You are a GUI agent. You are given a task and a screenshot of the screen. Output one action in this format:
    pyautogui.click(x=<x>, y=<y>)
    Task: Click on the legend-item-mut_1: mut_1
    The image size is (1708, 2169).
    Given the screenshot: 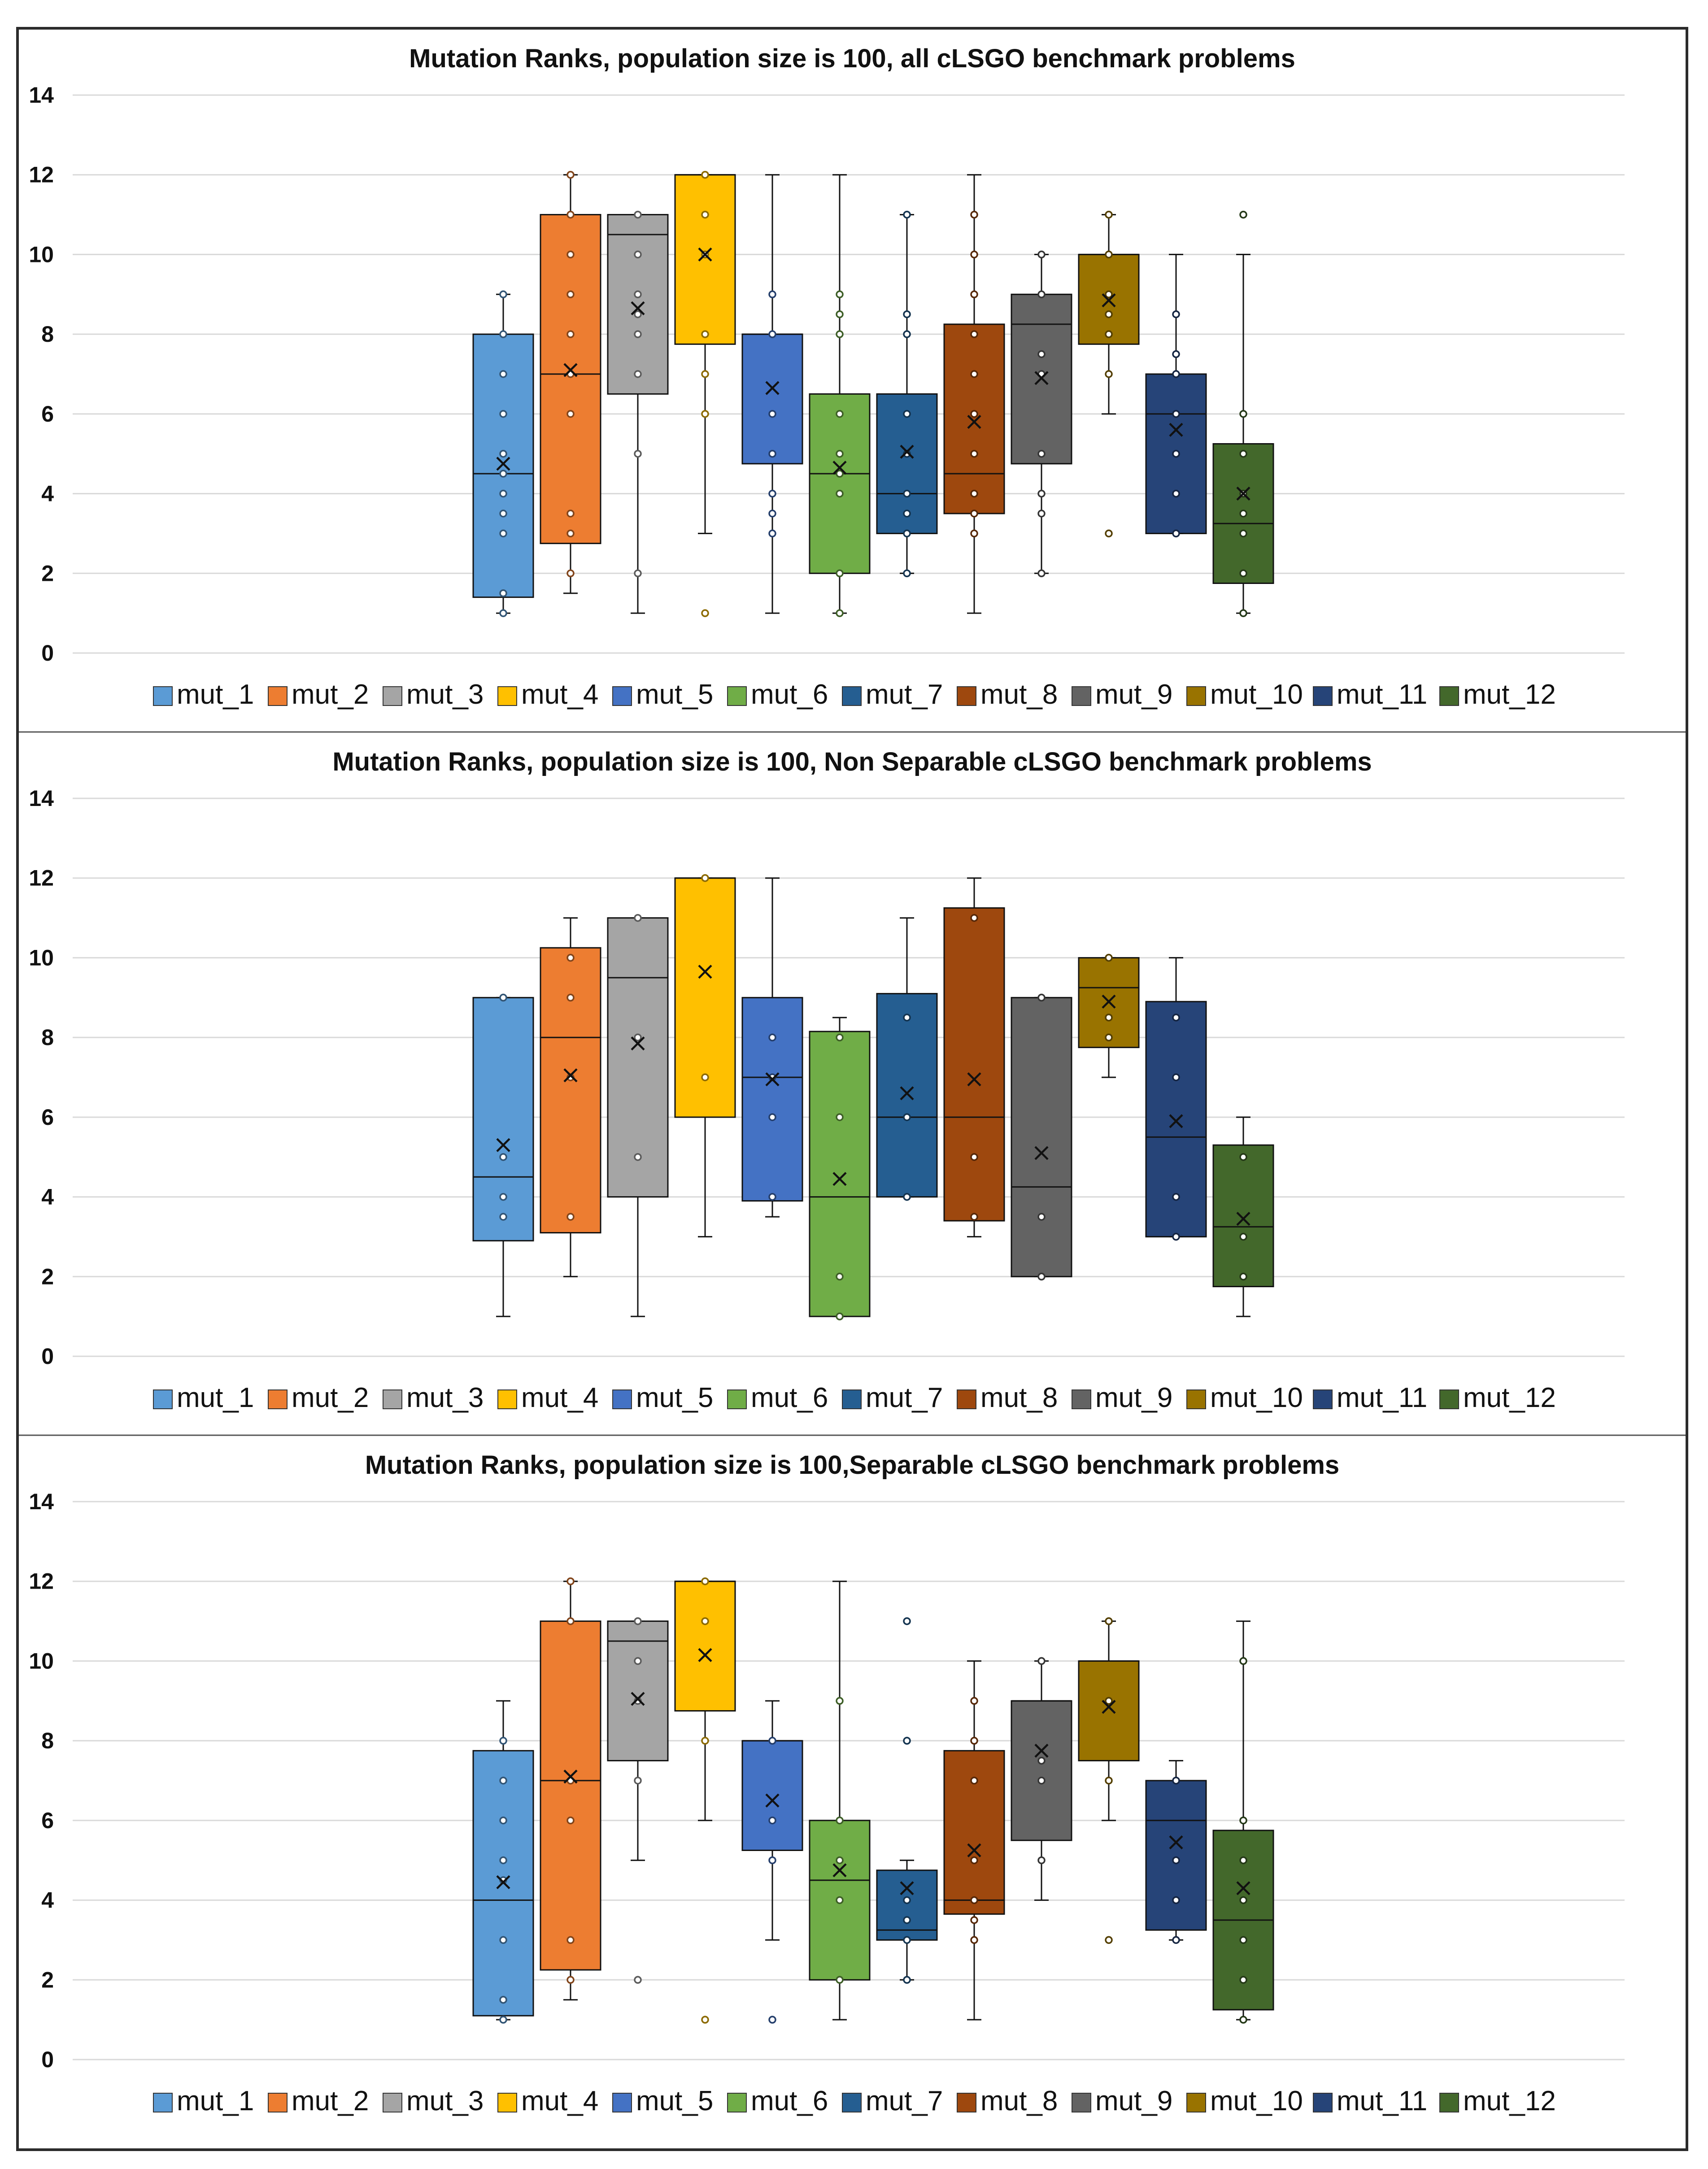 What is the action you would take?
    pyautogui.click(x=203, y=2101)
    